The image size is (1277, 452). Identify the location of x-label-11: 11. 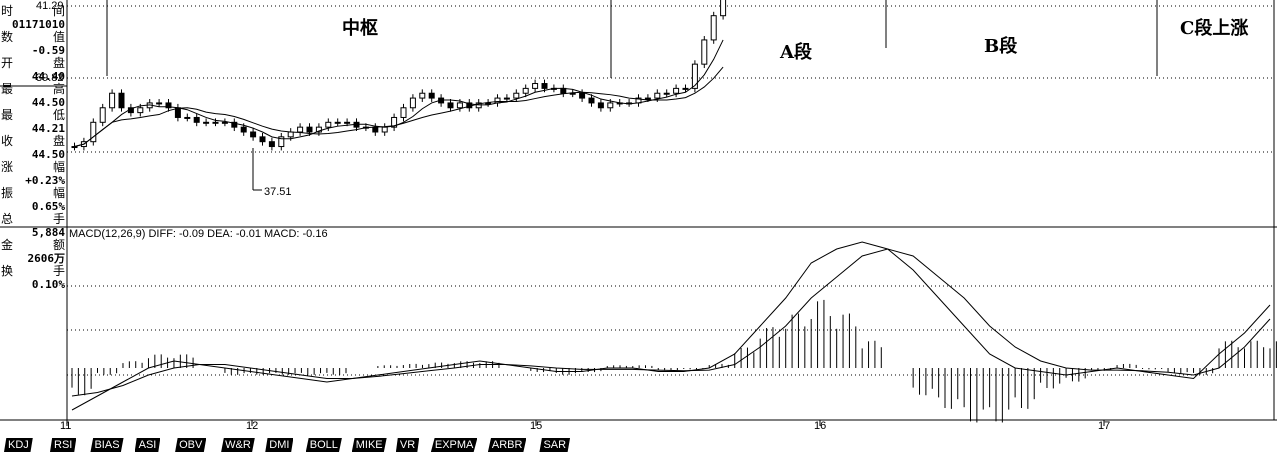
(66, 426).